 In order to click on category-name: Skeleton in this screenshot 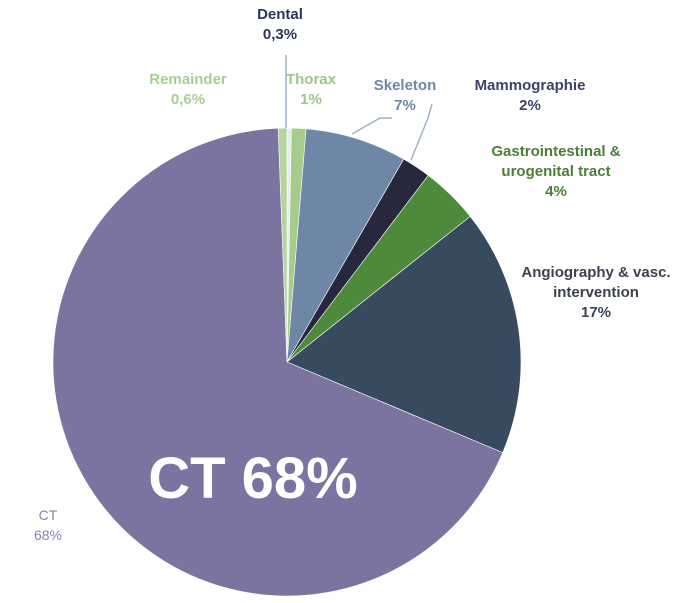, I will do `click(405, 85)`.